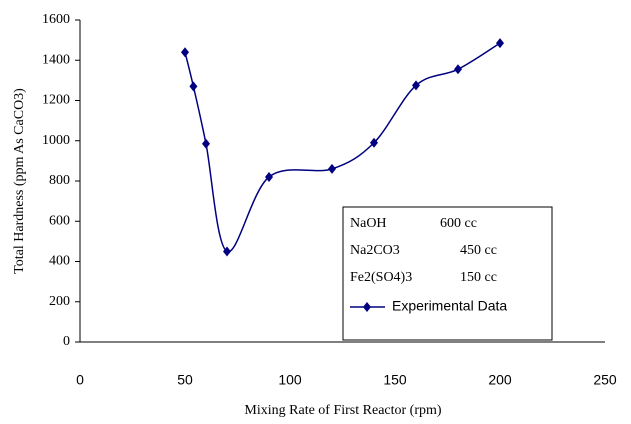 Image resolution: width=631 pixels, height=424 pixels. I want to click on y-tick-label: 1600, so click(56, 19).